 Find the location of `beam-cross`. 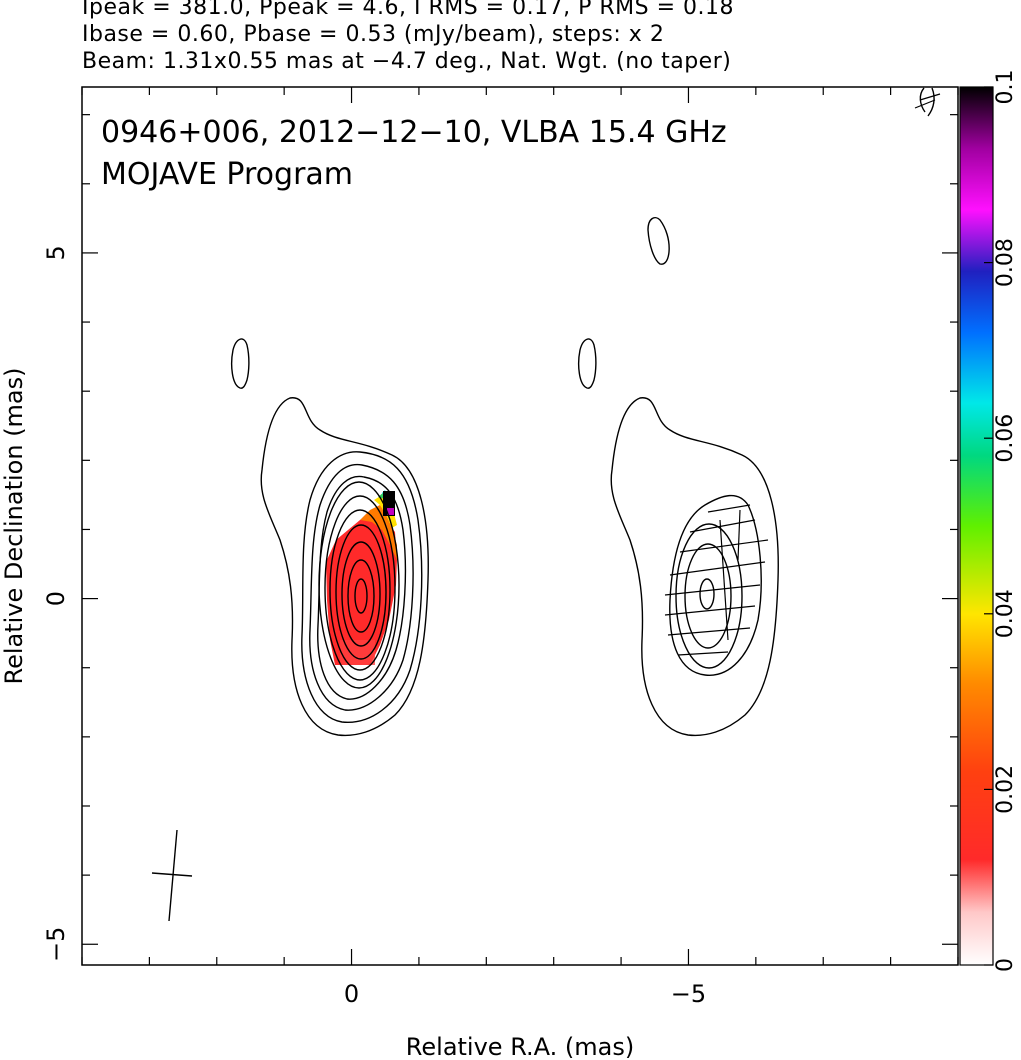

beam-cross is located at coordinates (172, 875).